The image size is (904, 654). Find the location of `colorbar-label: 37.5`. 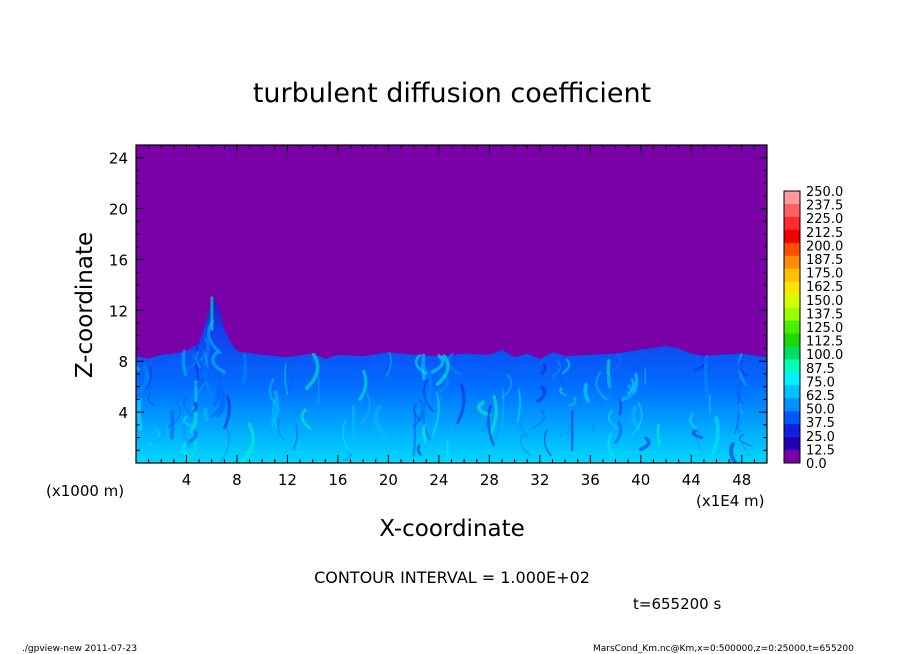

colorbar-label: 37.5 is located at coordinates (820, 423).